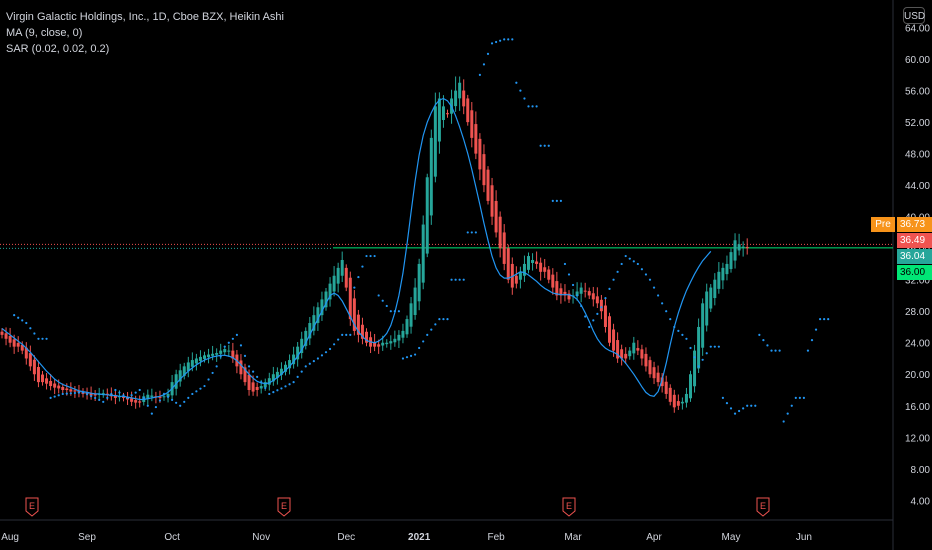 Image resolution: width=932 pixels, height=550 pixels. I want to click on y-tick-label: 60.00, so click(917, 60).